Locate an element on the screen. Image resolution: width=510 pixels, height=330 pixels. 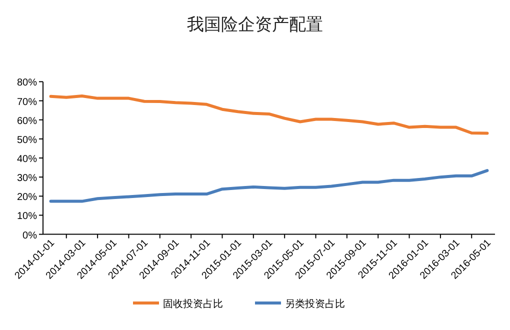
legend-label: 固收投资占比 is located at coordinates (193, 304).